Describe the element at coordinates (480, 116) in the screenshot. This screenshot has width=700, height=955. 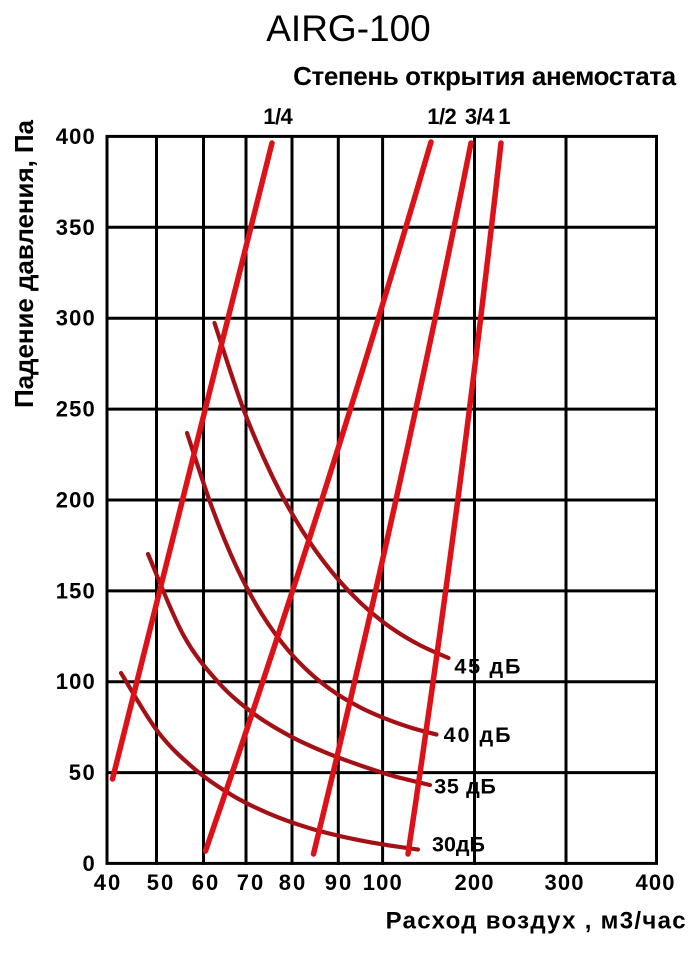
I see `svg-text: 3/4` at that location.